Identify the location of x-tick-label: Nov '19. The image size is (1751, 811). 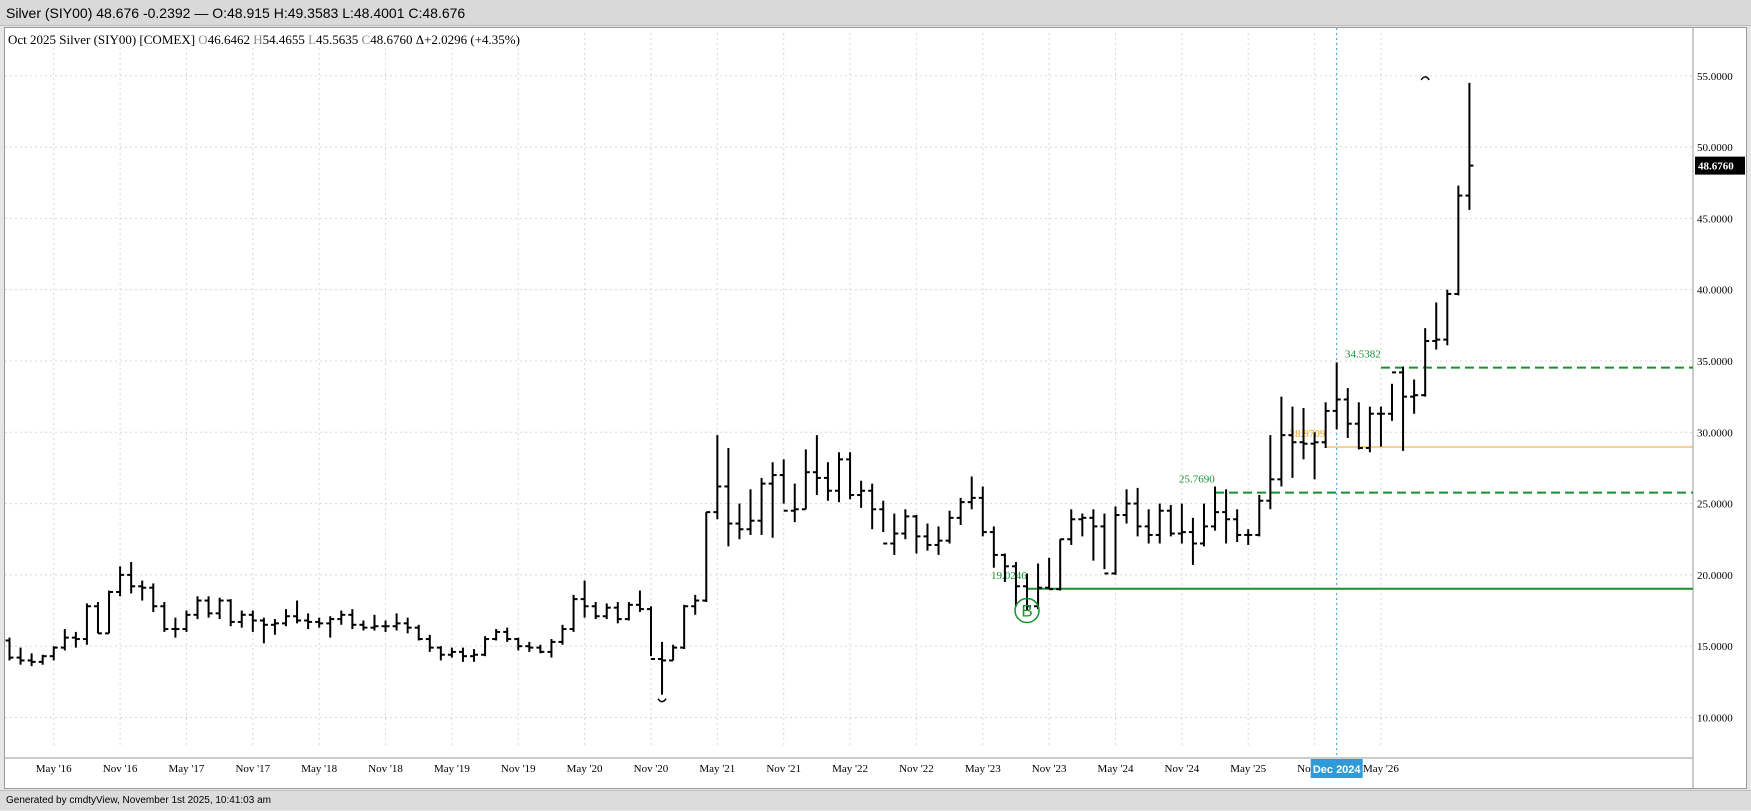
(518, 769).